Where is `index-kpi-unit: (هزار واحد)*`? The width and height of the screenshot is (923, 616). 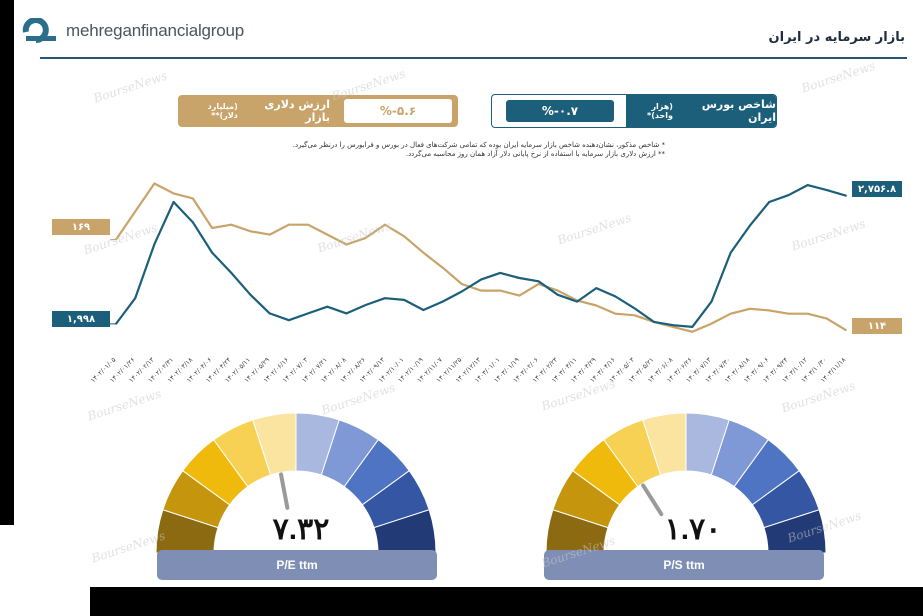 index-kpi-unit: (هزار واحد)* is located at coordinates (660, 111).